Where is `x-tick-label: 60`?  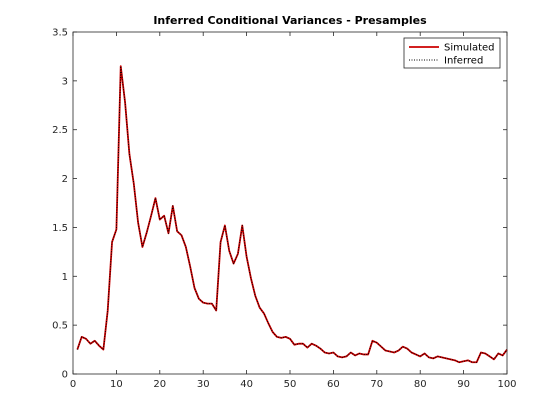 x-tick-label: 60 is located at coordinates (333, 384).